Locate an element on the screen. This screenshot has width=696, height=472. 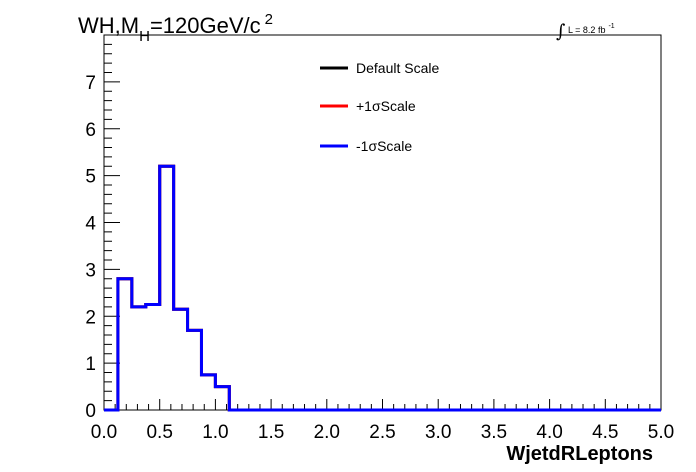
chart-title: WH,MH=120GeV/c 2 is located at coordinates (175, 28).